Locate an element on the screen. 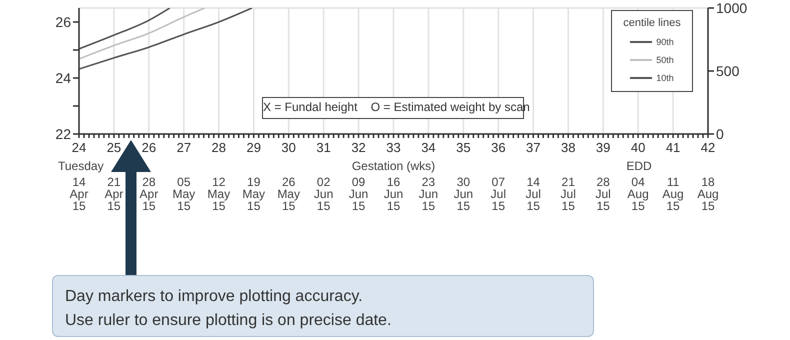 The width and height of the screenshot is (790, 340). text: Day markers to improve plotting accuracy. is located at coordinates (214, 297).